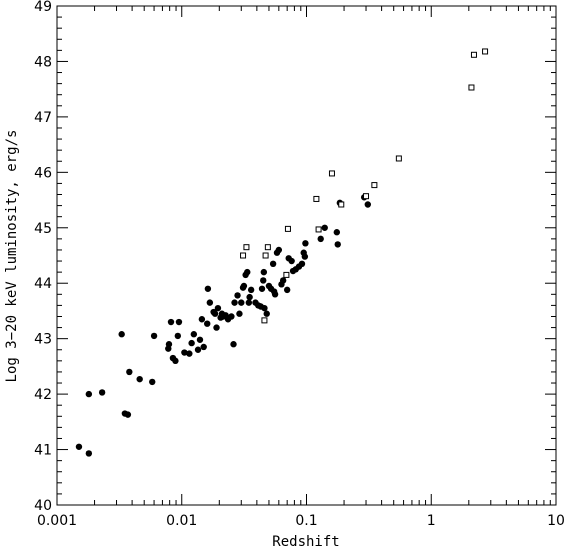 The width and height of the screenshot is (568, 549). Describe the element at coordinates (43, 173) in the screenshot. I see `y-tick-label: 46` at that location.